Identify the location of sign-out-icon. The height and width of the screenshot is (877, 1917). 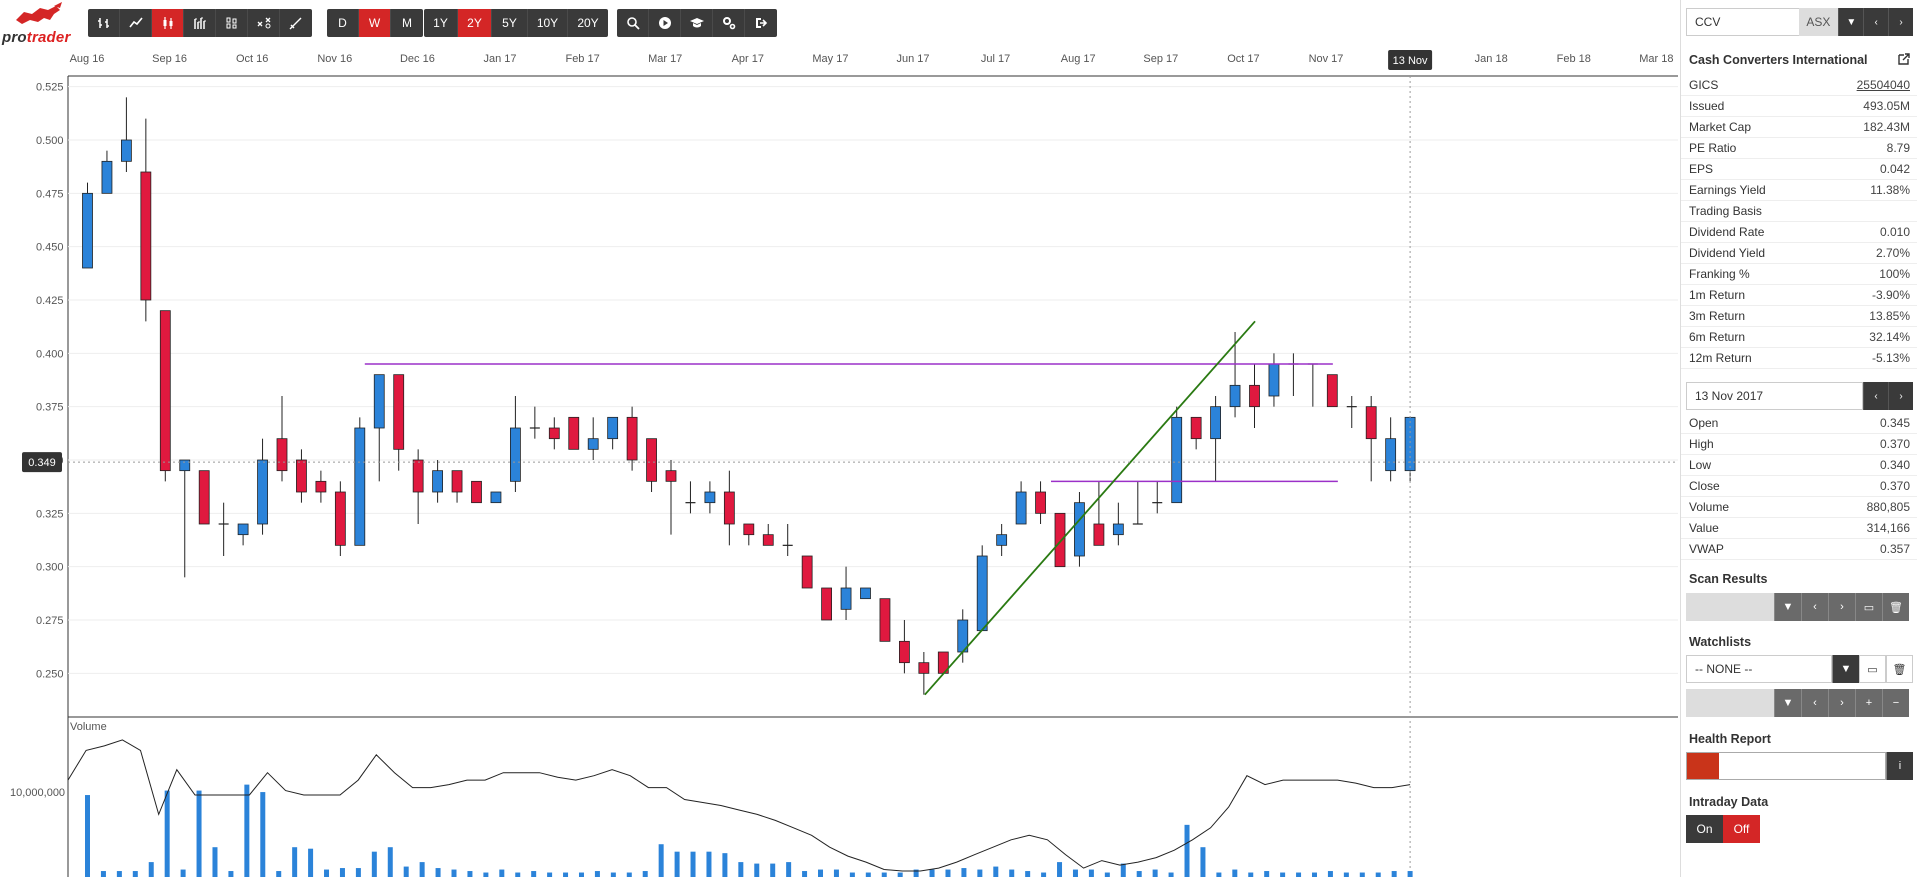
(761, 23).